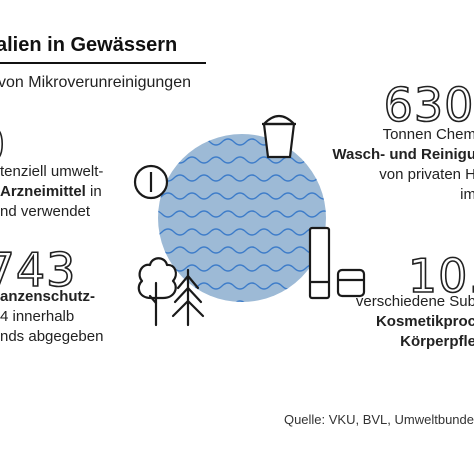  What do you see at coordinates (48, 296) in the screenshot?
I see `stat-highlight: anzenschutz-` at bounding box center [48, 296].